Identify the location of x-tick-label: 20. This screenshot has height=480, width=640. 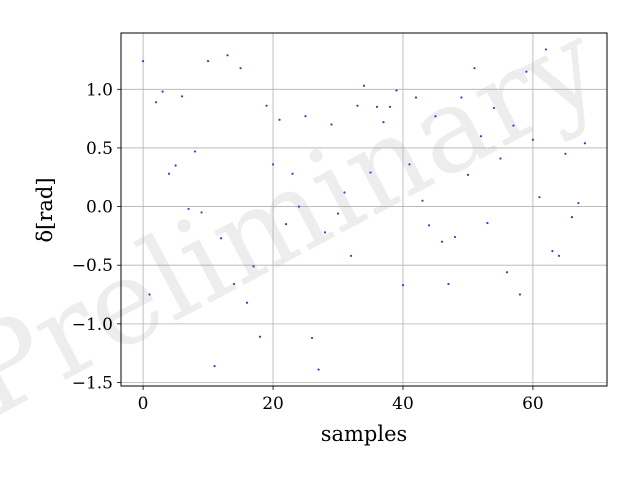
(273, 404).